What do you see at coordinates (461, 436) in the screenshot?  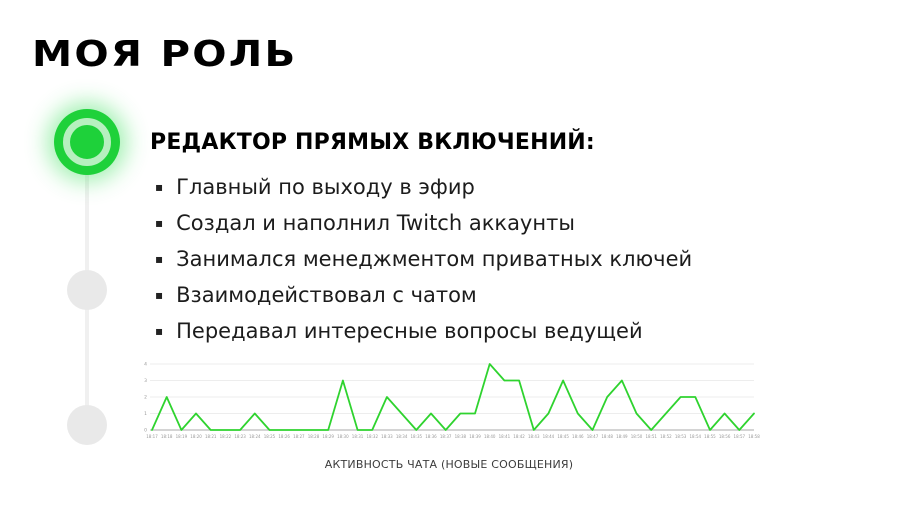 I see `x-tick-label: 18:38` at bounding box center [461, 436].